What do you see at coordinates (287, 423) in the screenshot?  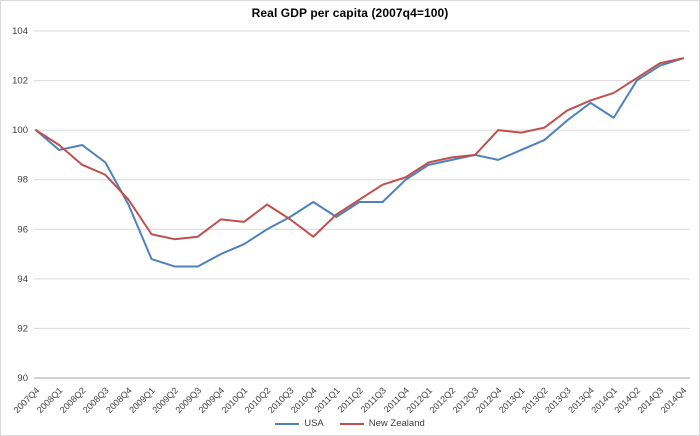 I see `usa-line-swatch` at bounding box center [287, 423].